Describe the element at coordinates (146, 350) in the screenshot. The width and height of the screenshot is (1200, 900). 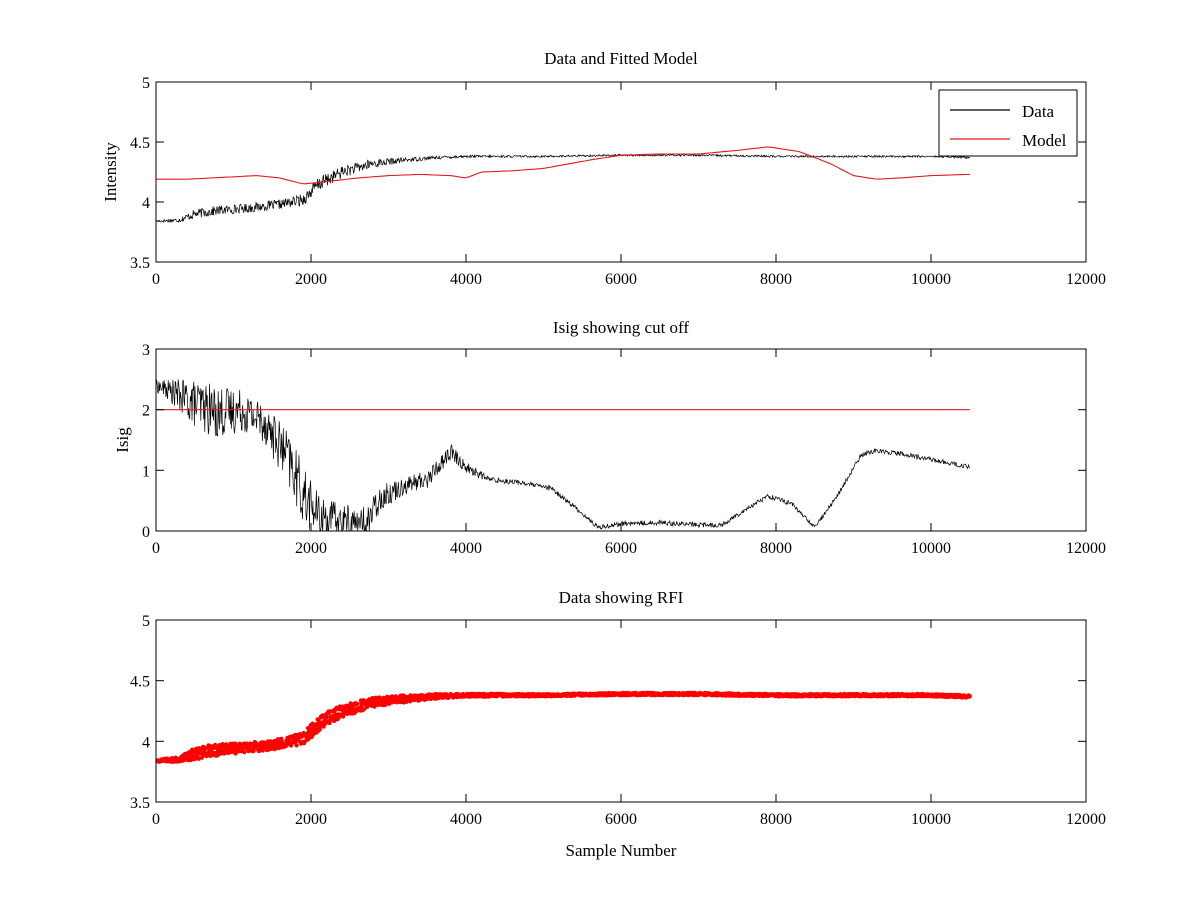
I see `y-tick-label: 3` at that location.